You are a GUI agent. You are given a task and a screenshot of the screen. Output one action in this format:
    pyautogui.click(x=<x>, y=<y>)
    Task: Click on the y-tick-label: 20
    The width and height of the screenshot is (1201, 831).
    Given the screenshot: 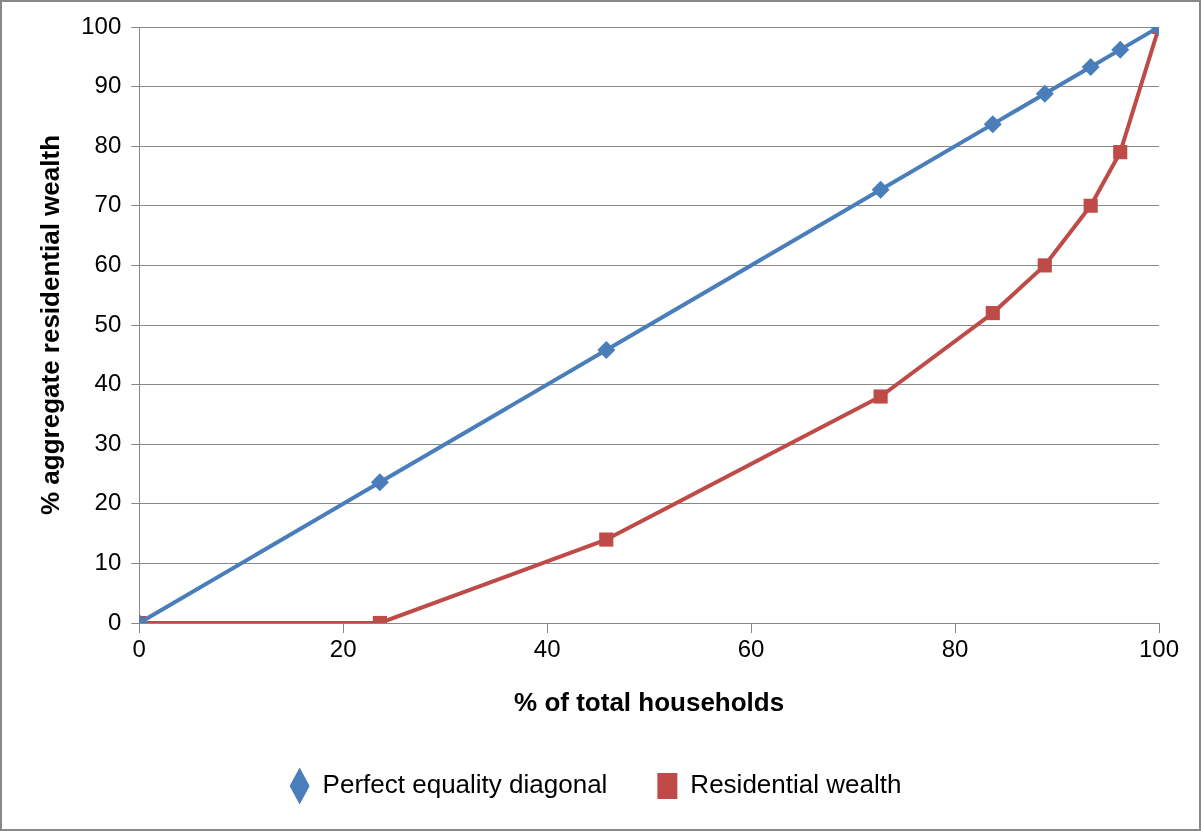 What is the action you would take?
    pyautogui.click(x=108, y=502)
    